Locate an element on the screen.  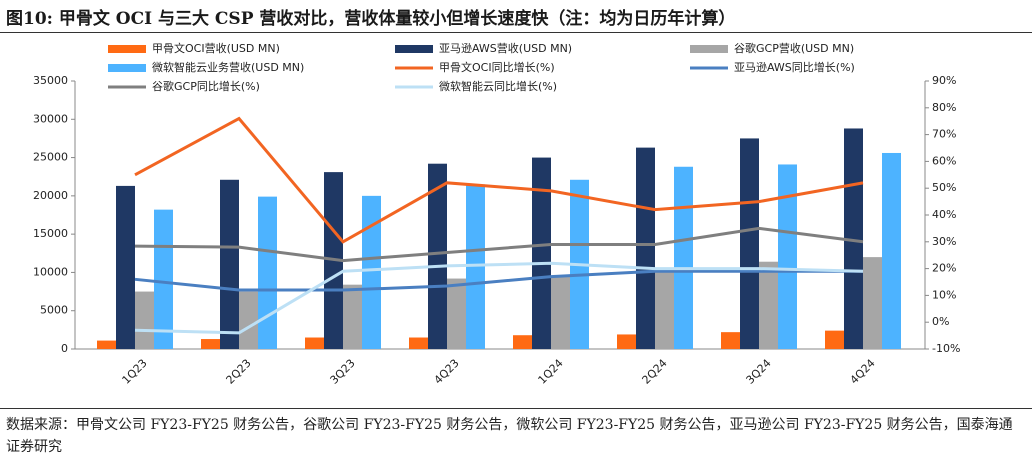
y2-tick-label: 10% is located at coordinates (944, 294).